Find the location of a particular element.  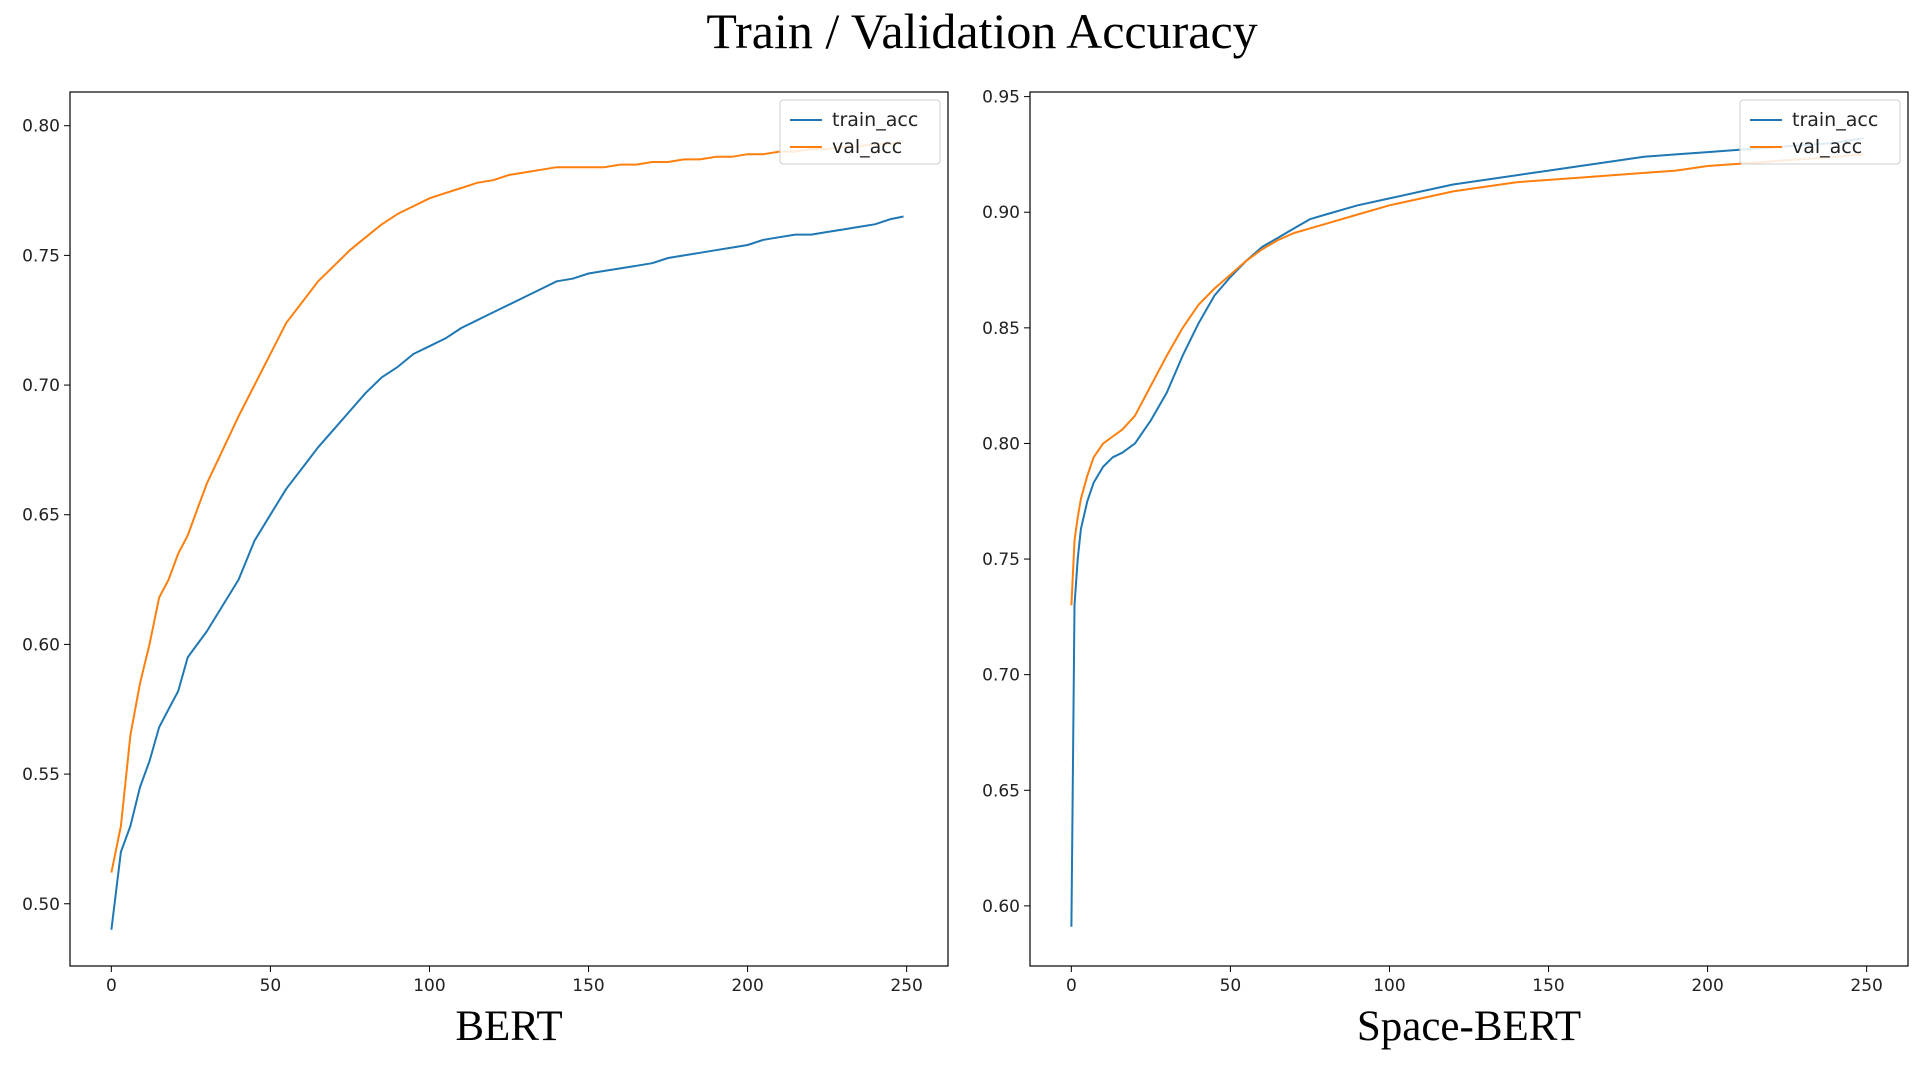

y-tick-label: 0.90 is located at coordinates (1001, 213).